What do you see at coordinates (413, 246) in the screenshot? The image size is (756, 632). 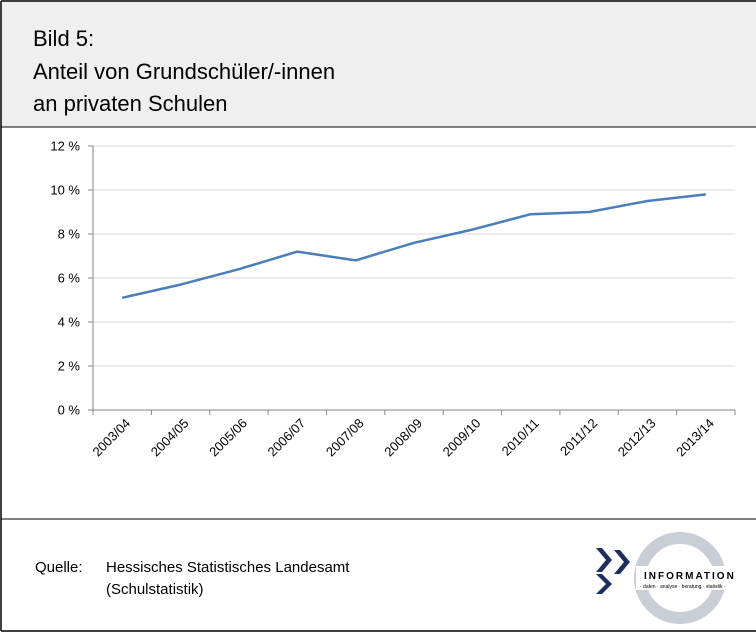 I see `data-line` at bounding box center [413, 246].